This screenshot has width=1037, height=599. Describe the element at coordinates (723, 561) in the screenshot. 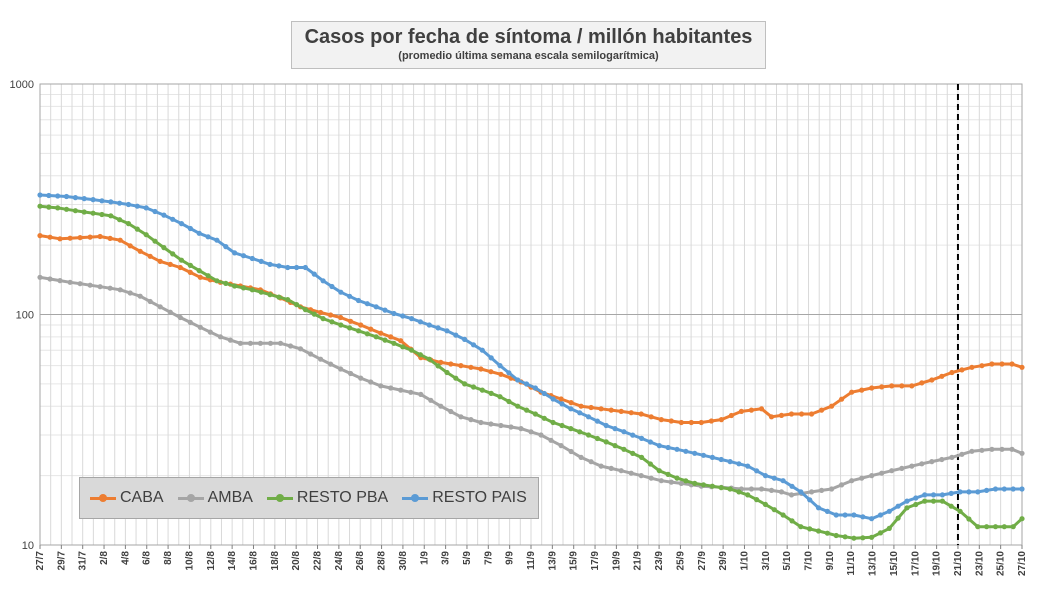

I see `x-tick-label: 29/9` at that location.